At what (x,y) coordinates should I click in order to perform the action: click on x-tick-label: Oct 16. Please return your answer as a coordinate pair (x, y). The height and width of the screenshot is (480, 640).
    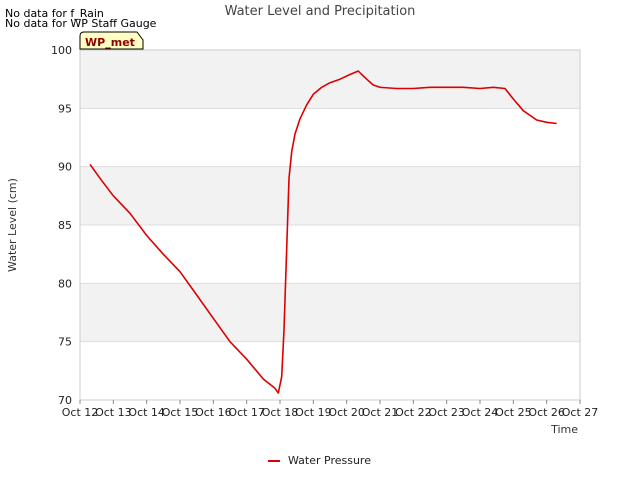
    Looking at the image, I should click on (213, 412).